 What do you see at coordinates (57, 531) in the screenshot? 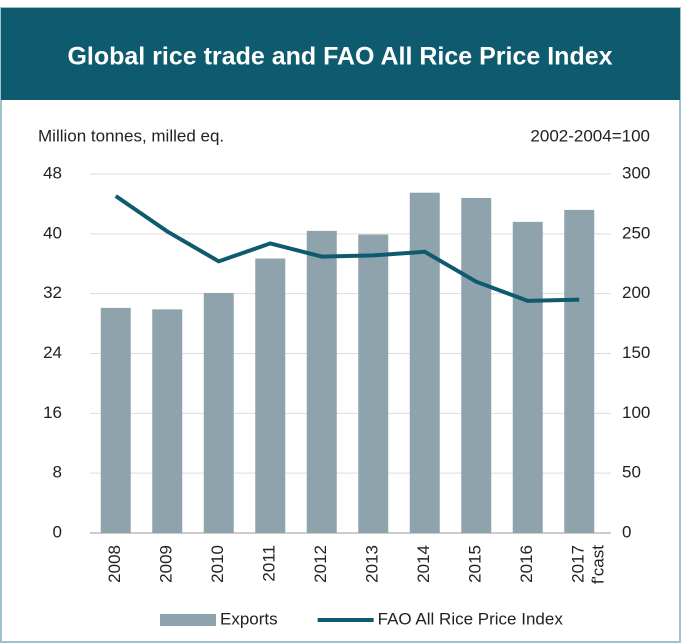
I see `y-tick-label: 0` at bounding box center [57, 531].